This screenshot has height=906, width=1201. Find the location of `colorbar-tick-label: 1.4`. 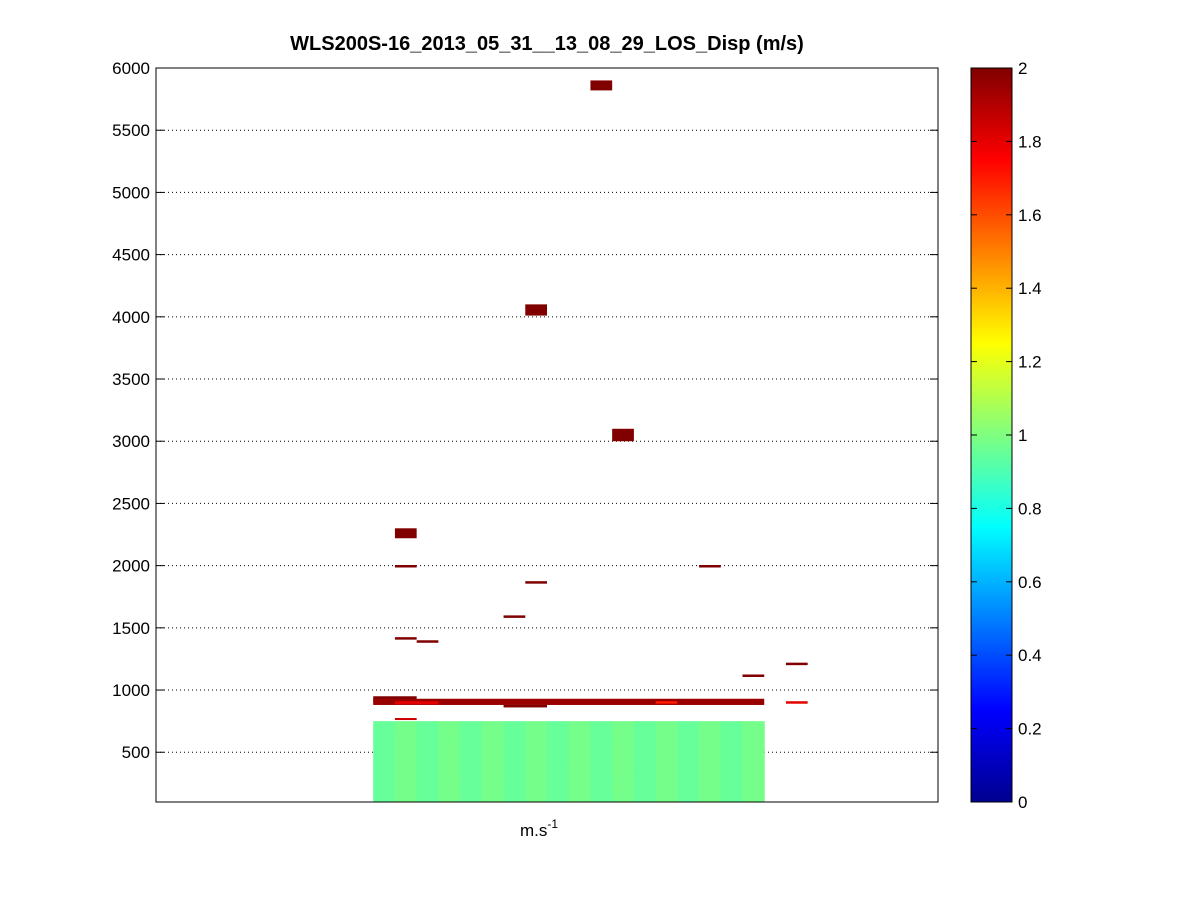

colorbar-tick-label: 1.4 is located at coordinates (1030, 288).